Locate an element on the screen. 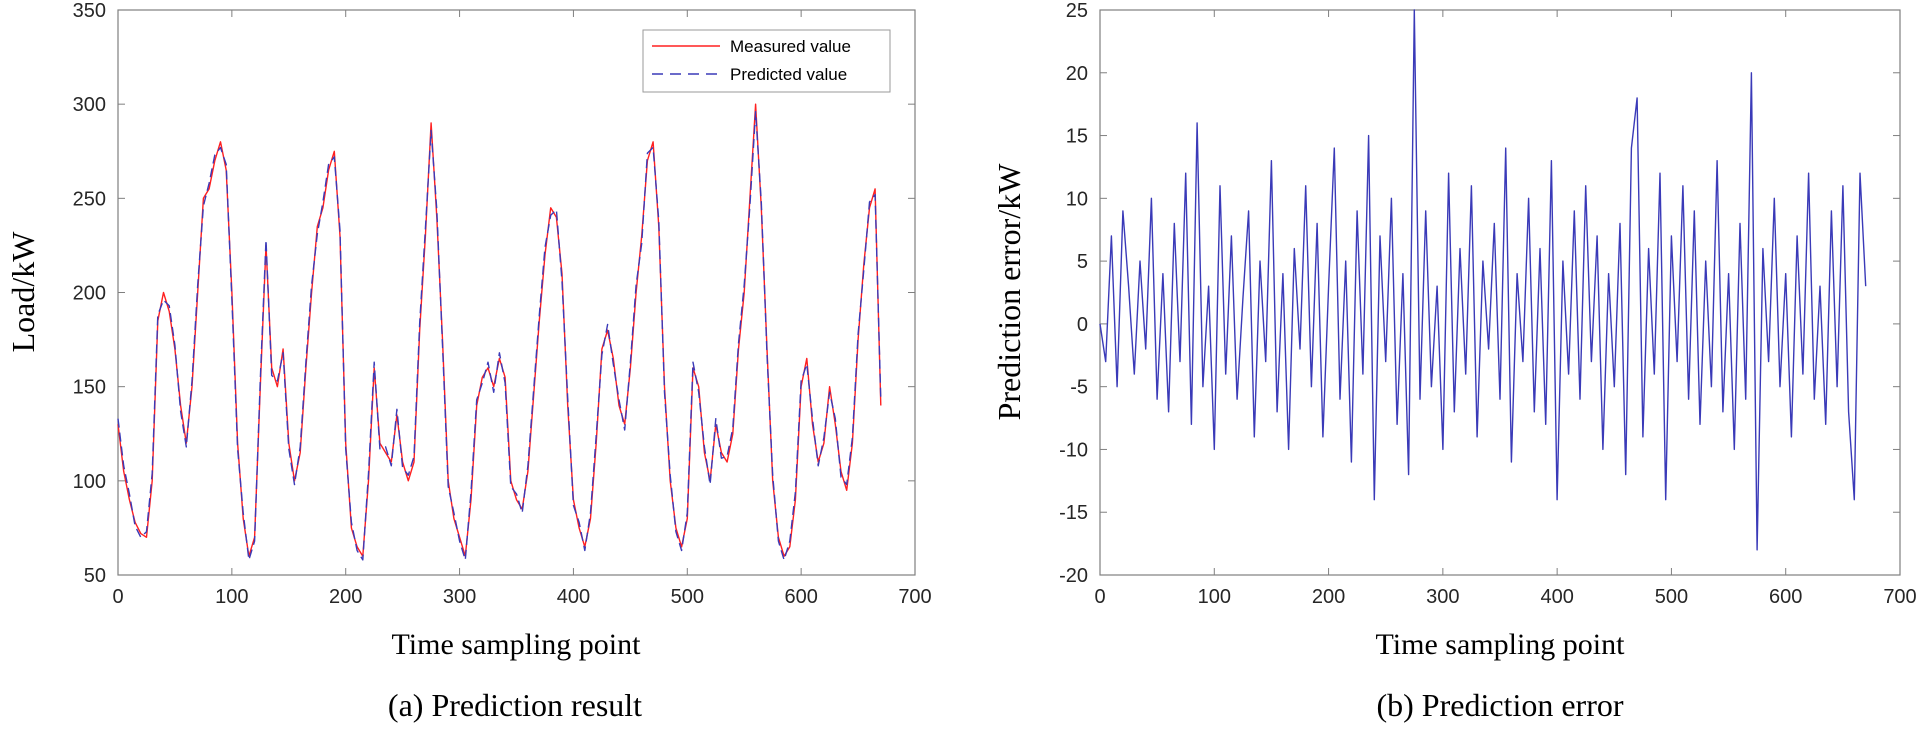  x-tick-a-2: 200 is located at coordinates (345, 309).